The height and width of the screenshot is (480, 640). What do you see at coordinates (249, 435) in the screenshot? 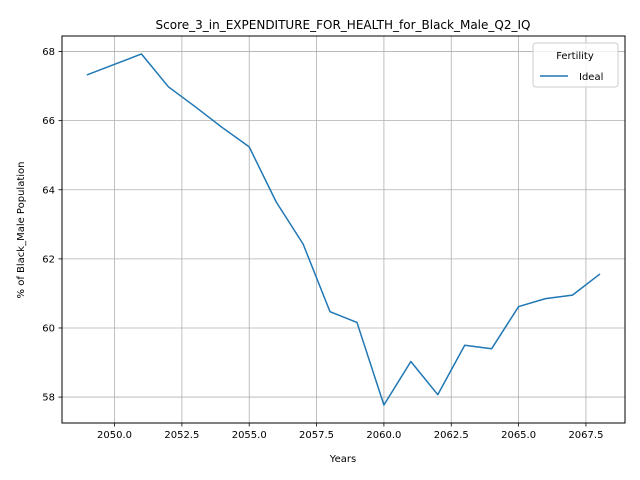
I see `x-tick-label: 2055.0` at bounding box center [249, 435].